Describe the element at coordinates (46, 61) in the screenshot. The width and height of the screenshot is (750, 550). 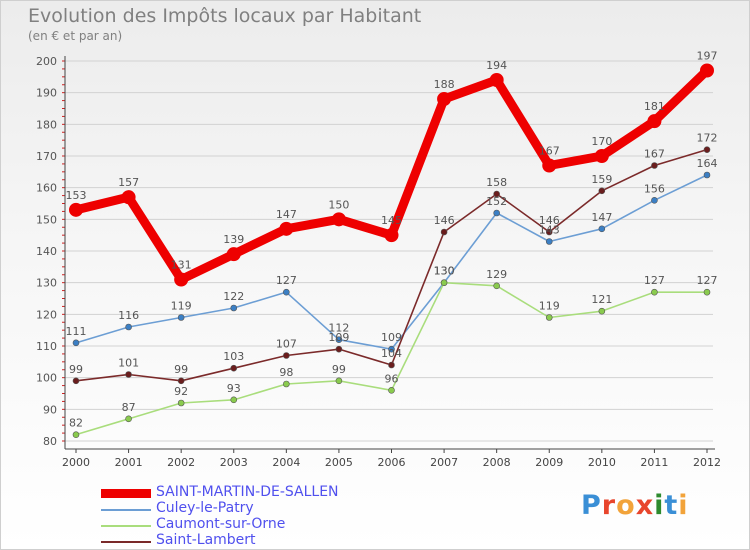
I see `y-tick-label: 200` at that location.